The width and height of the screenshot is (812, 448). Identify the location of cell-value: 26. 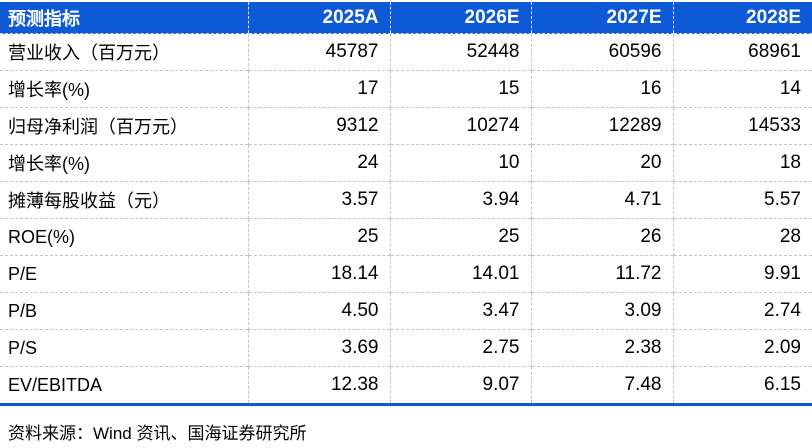
(601, 237).